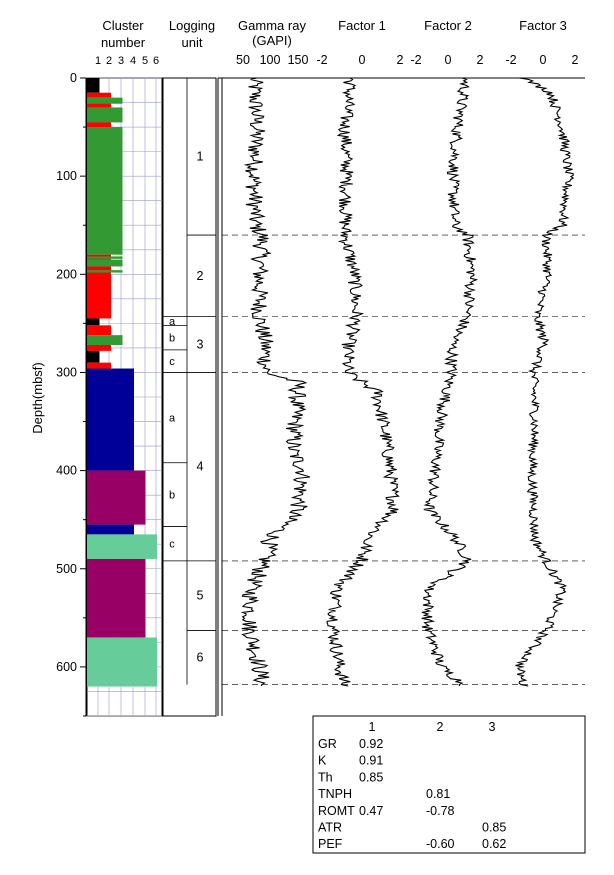 This screenshot has width=614, height=875. I want to click on units-title-line1: Logging, so click(192, 25).